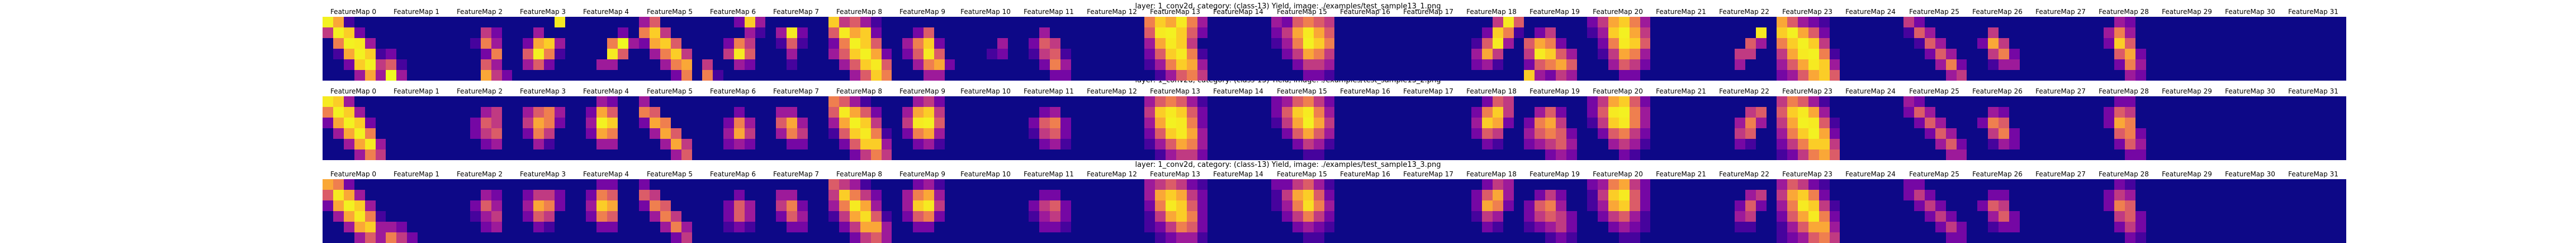  What do you see at coordinates (1365, 12) in the screenshot?
I see `feature-map-title: FeatureMap 16` at bounding box center [1365, 12].